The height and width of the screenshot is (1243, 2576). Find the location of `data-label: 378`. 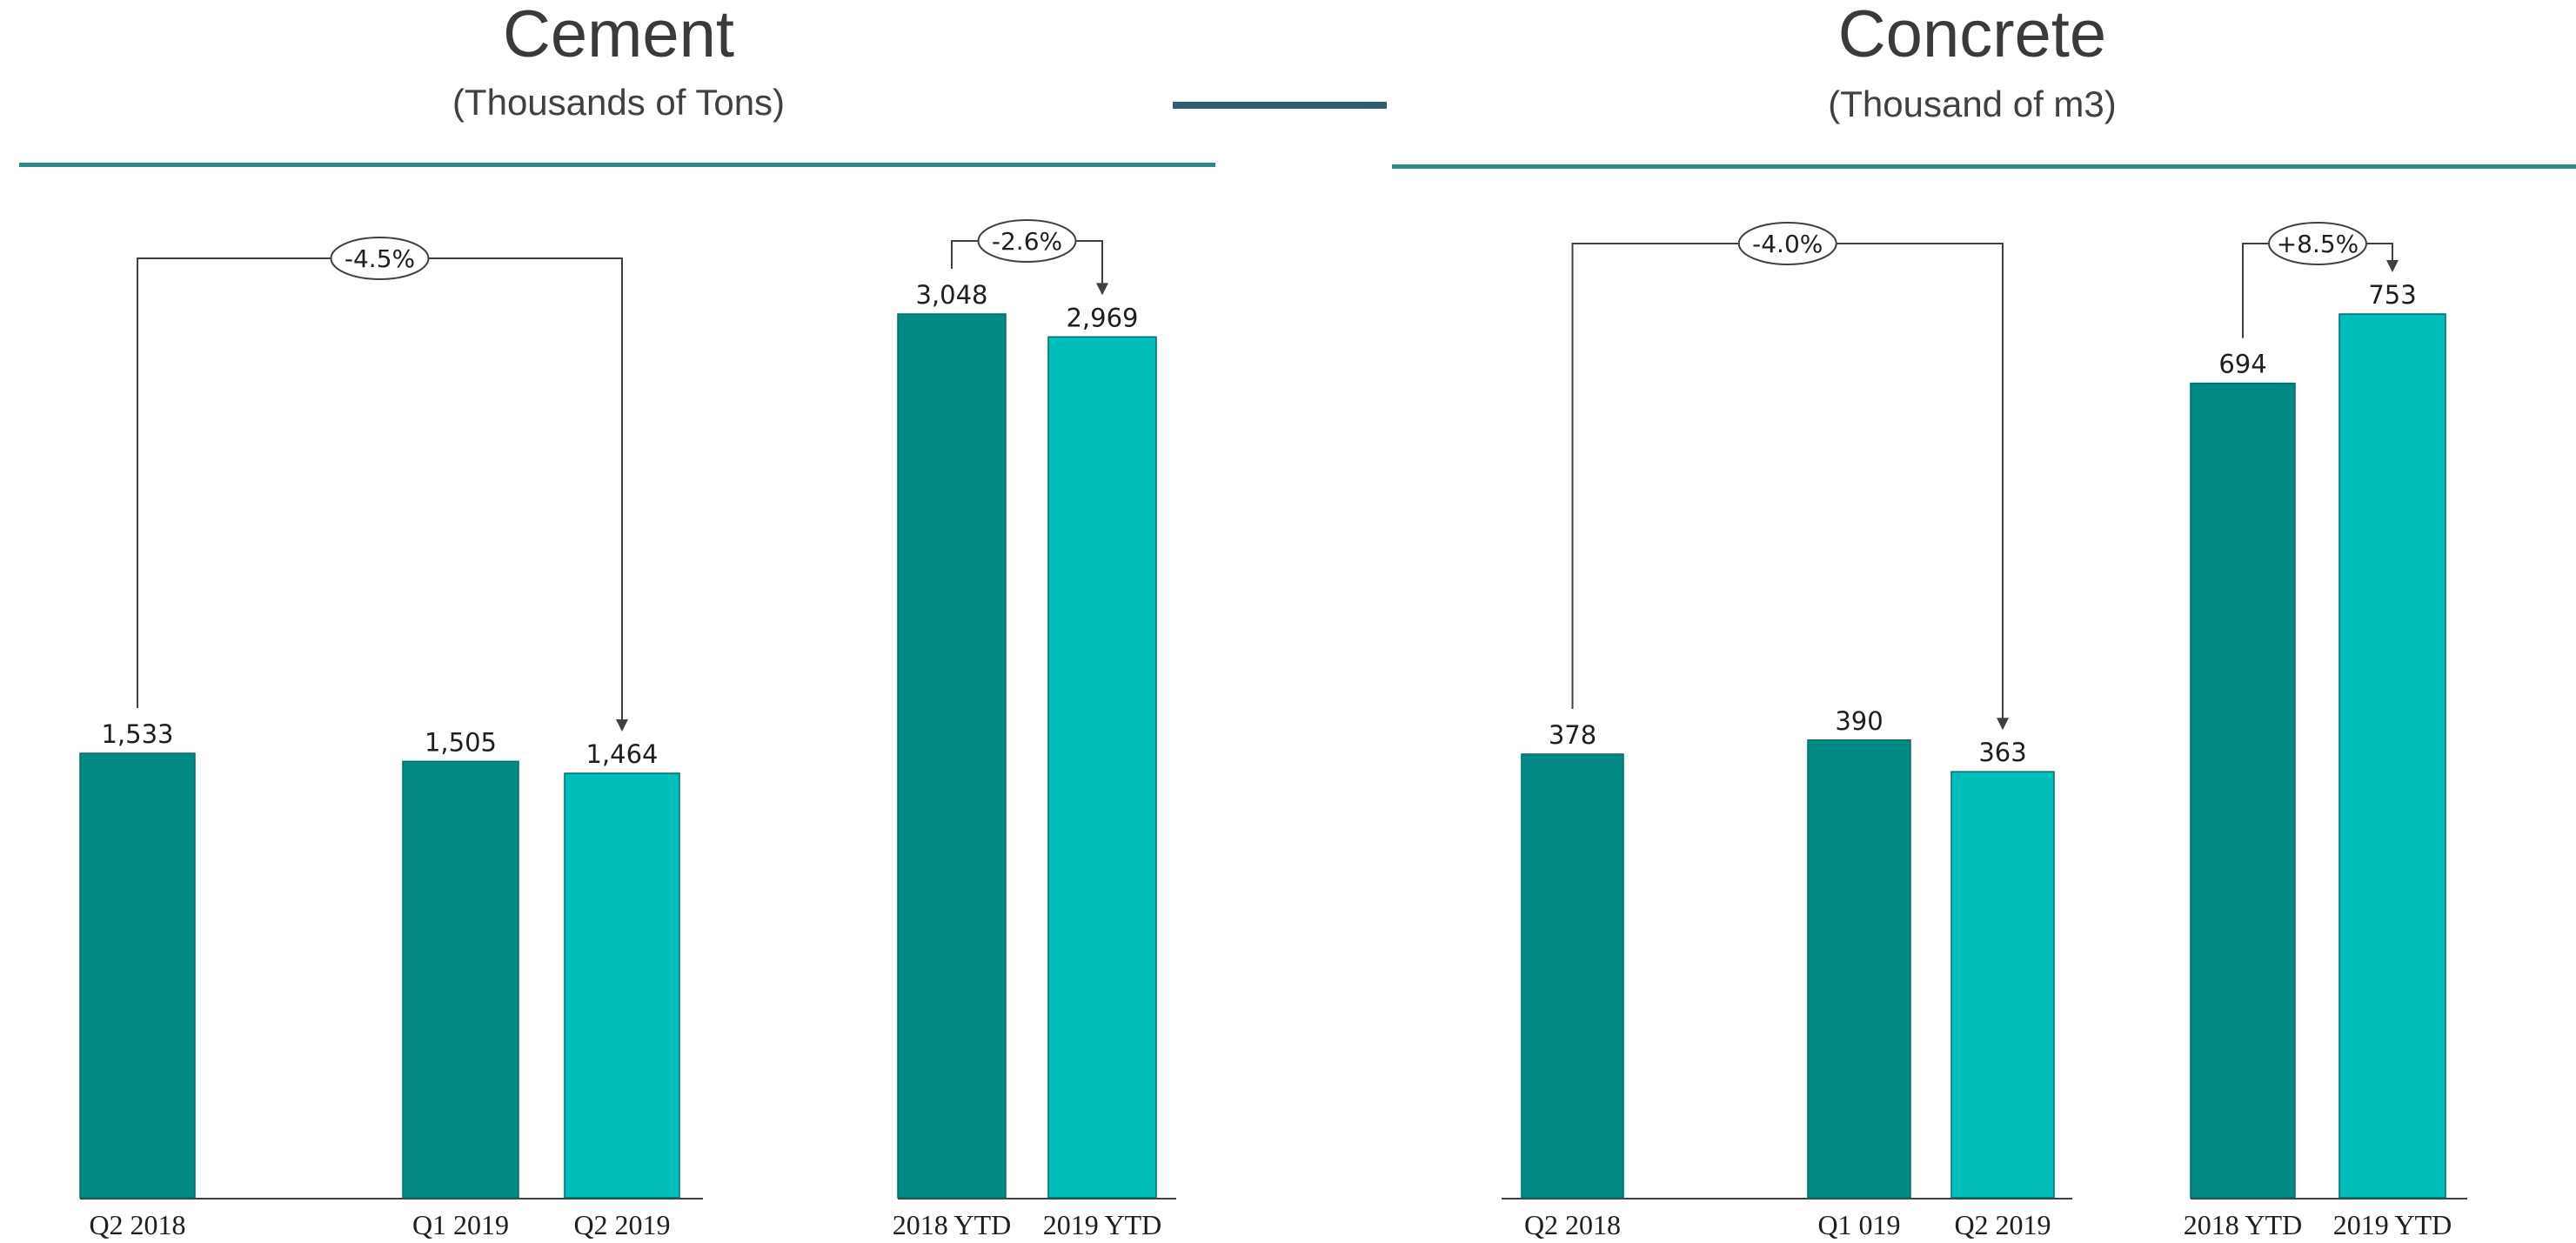

data-label: 378 is located at coordinates (1572, 735).